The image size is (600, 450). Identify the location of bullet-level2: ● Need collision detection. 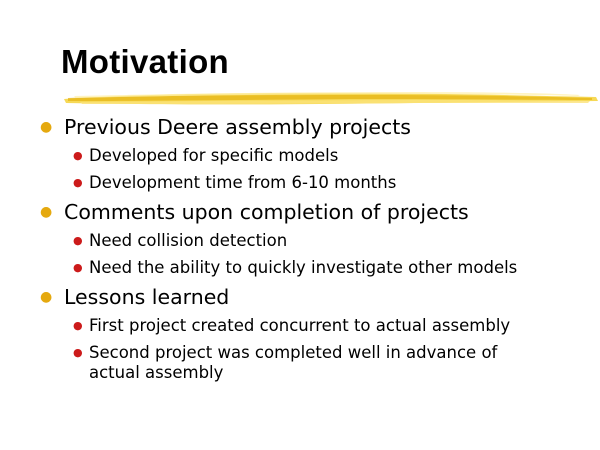
(326, 241).